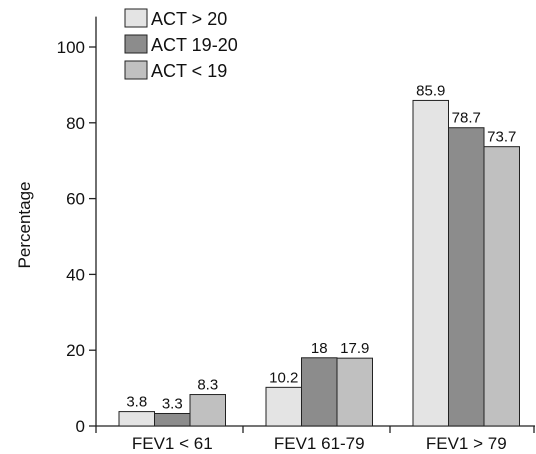 The height and width of the screenshot is (454, 536). I want to click on bar-value-label: 17.9, so click(354, 348).